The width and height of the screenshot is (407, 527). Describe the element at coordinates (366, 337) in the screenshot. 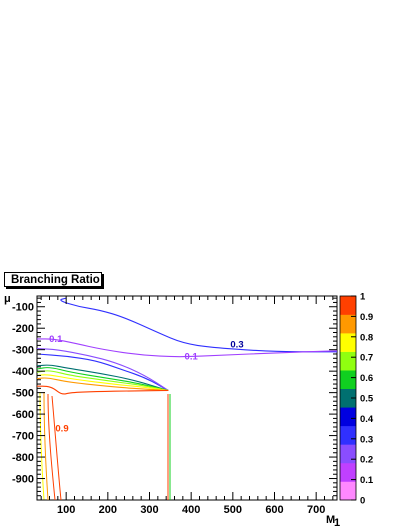

I see `colorbar-label-8: 0.8` at that location.